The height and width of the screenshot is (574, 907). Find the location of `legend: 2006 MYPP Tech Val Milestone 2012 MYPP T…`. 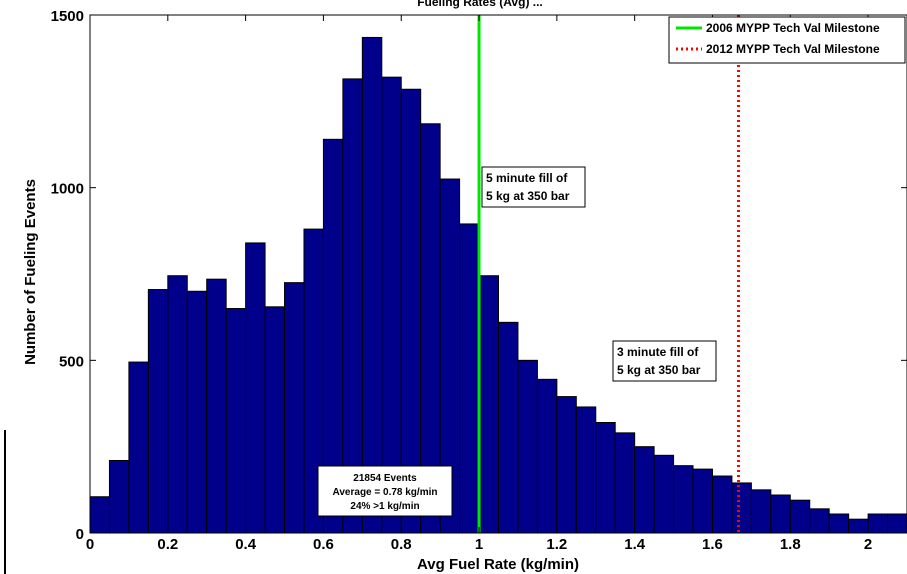

legend: 2006 MYPP Tech Val Milestone 2012 MYPP T… is located at coordinates (787, 40).